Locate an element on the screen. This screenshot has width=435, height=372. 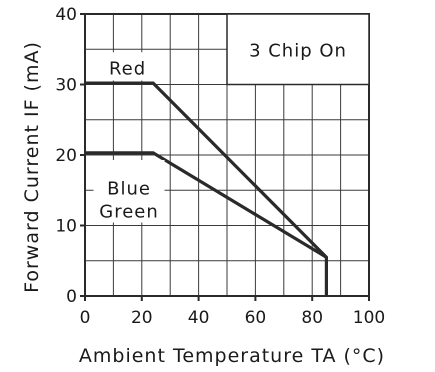
x-tick-label: 40 is located at coordinates (199, 318).